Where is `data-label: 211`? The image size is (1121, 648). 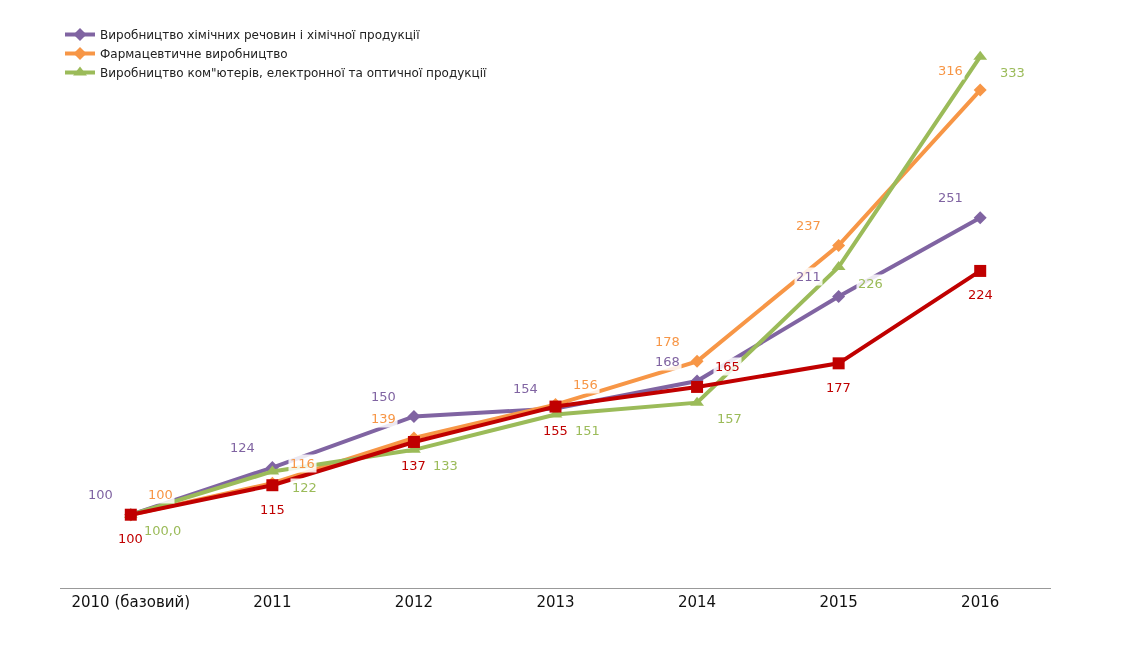 data-label: 211 is located at coordinates (808, 276).